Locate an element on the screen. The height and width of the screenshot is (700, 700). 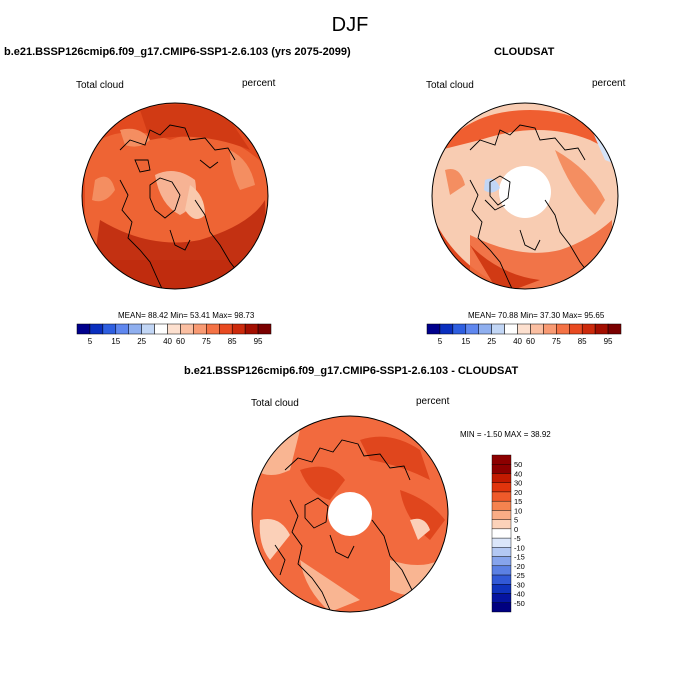
panel1-colorbar-tick-label: 75 is located at coordinates (206, 341).